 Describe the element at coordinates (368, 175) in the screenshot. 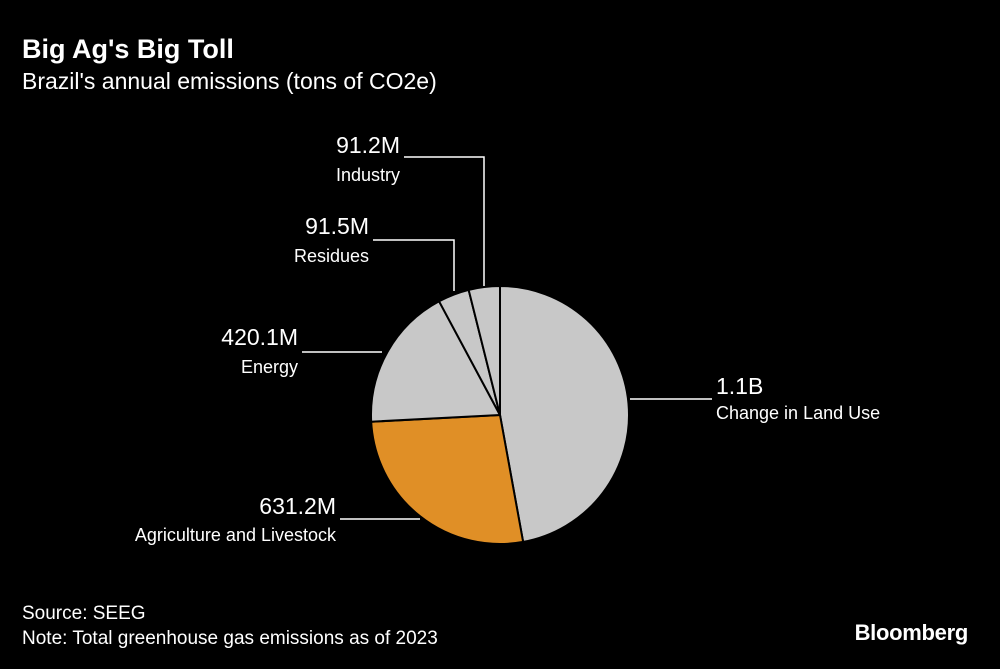

I see `slice-category-label: Industry` at that location.